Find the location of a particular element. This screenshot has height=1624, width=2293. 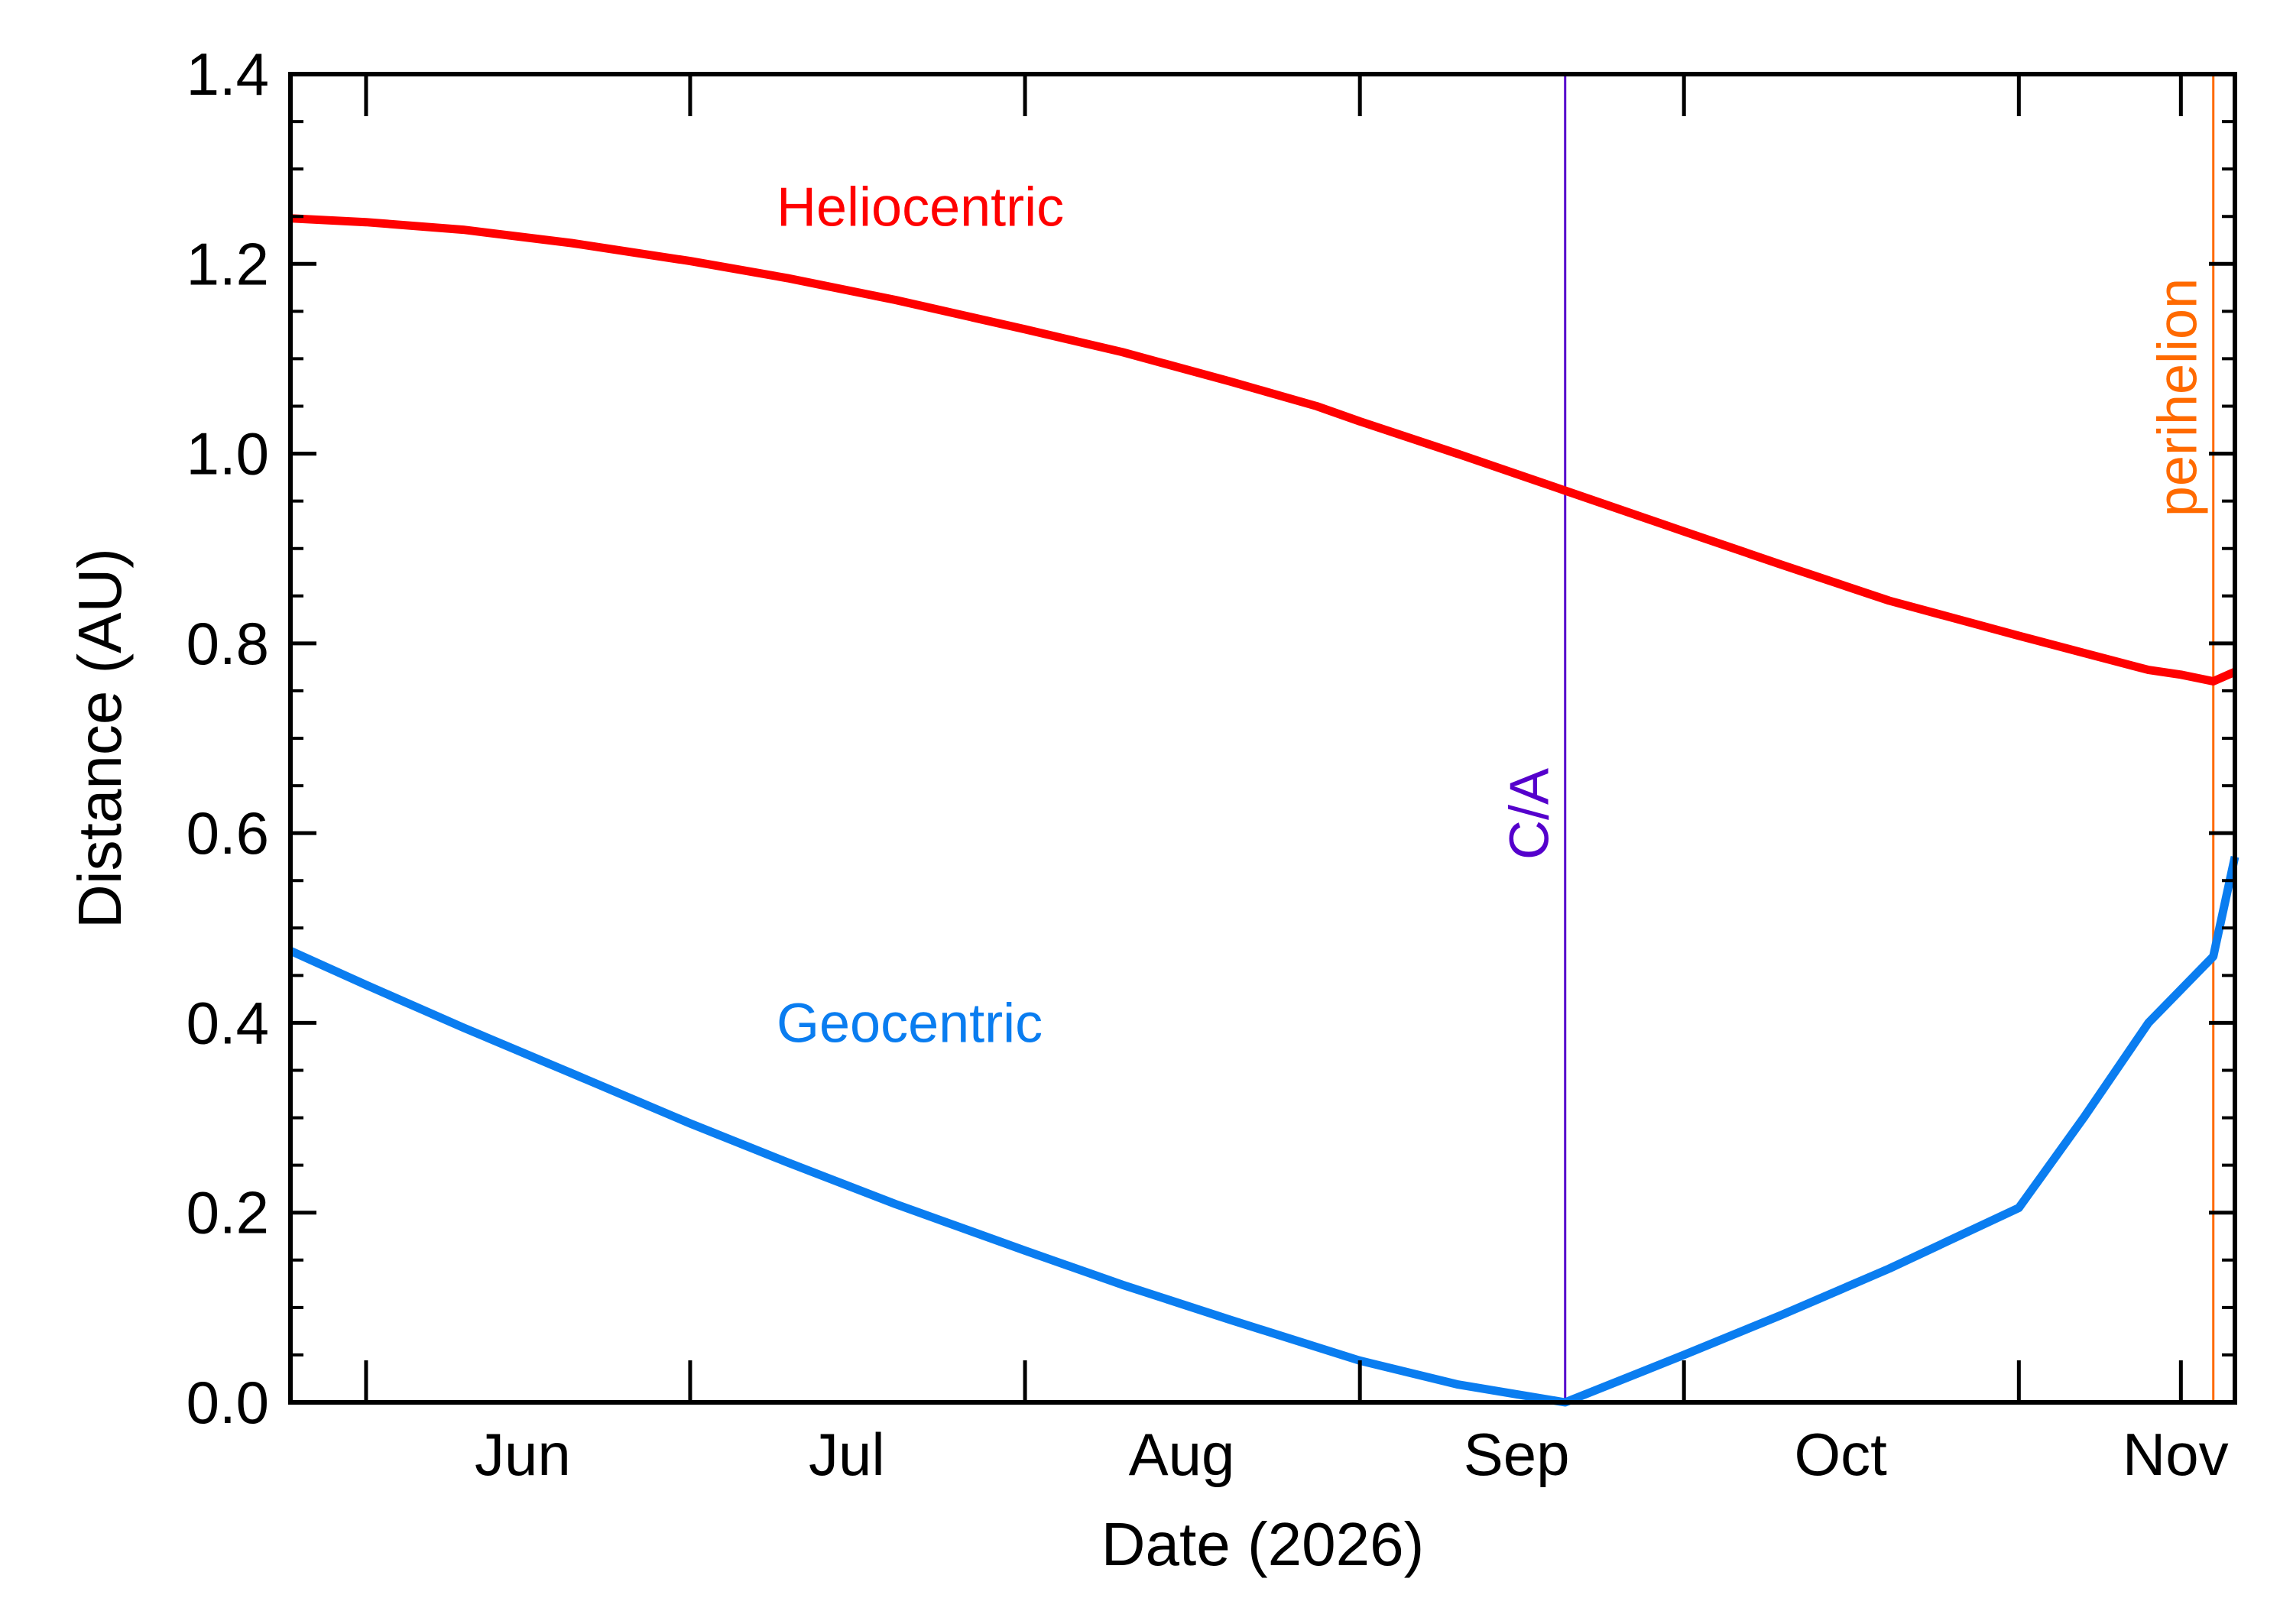

series-label-heliocentric: Heliocentric is located at coordinates (920, 207).